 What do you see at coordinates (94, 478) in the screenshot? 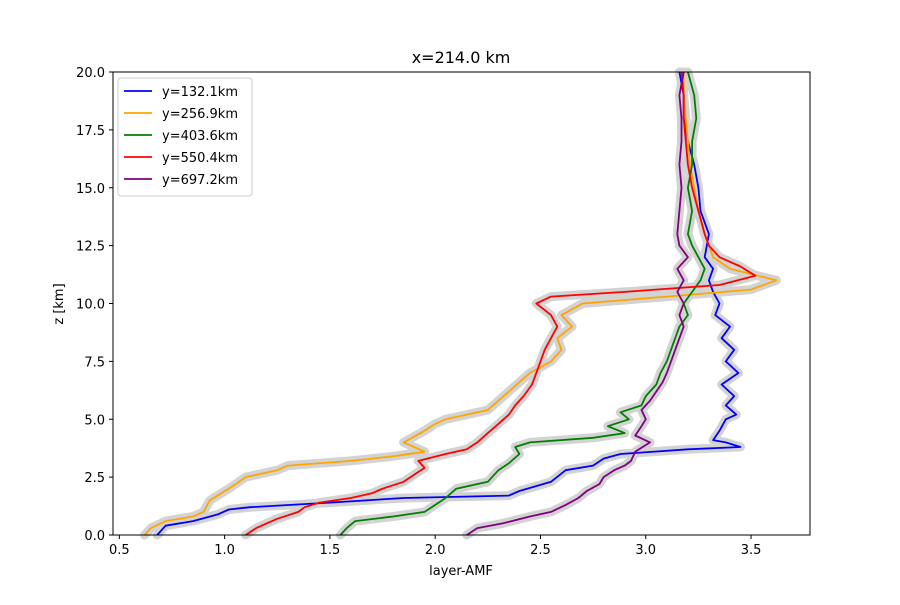
I see `y-tick-label: 2.5` at bounding box center [94, 478].